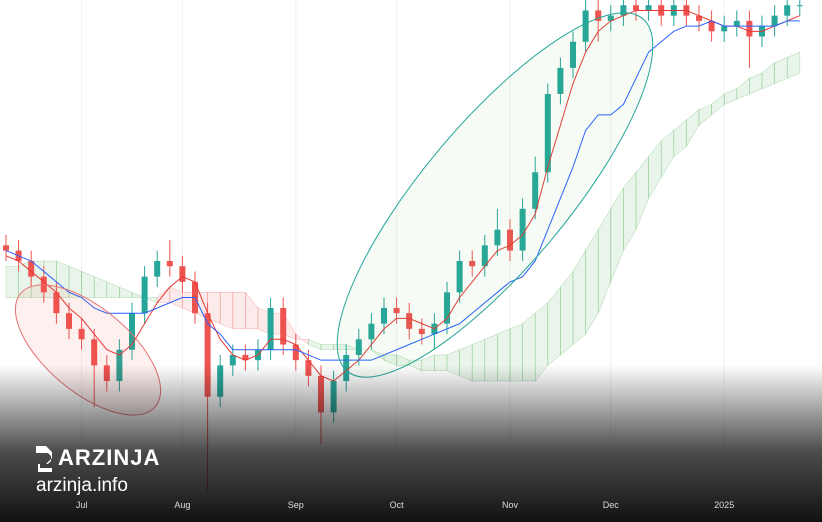 The width and height of the screenshot is (822, 522). What do you see at coordinates (510, 505) in the screenshot?
I see `x-tick-label: Nov` at bounding box center [510, 505].